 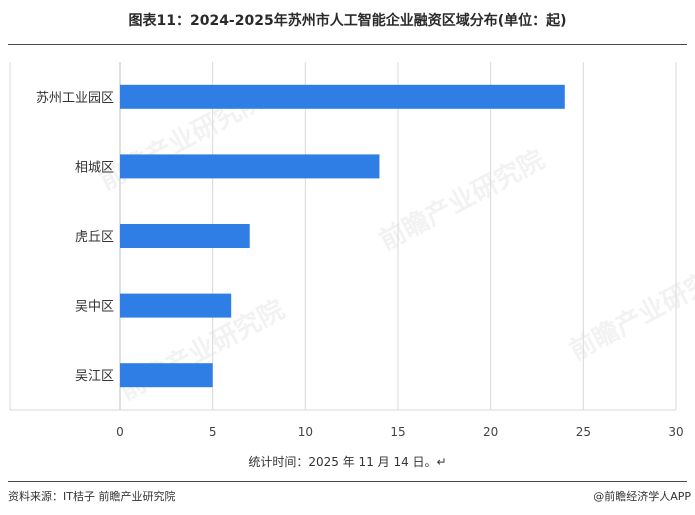 What do you see at coordinates (94, 307) in the screenshot?
I see `category-label-3: 吴中区` at bounding box center [94, 307].